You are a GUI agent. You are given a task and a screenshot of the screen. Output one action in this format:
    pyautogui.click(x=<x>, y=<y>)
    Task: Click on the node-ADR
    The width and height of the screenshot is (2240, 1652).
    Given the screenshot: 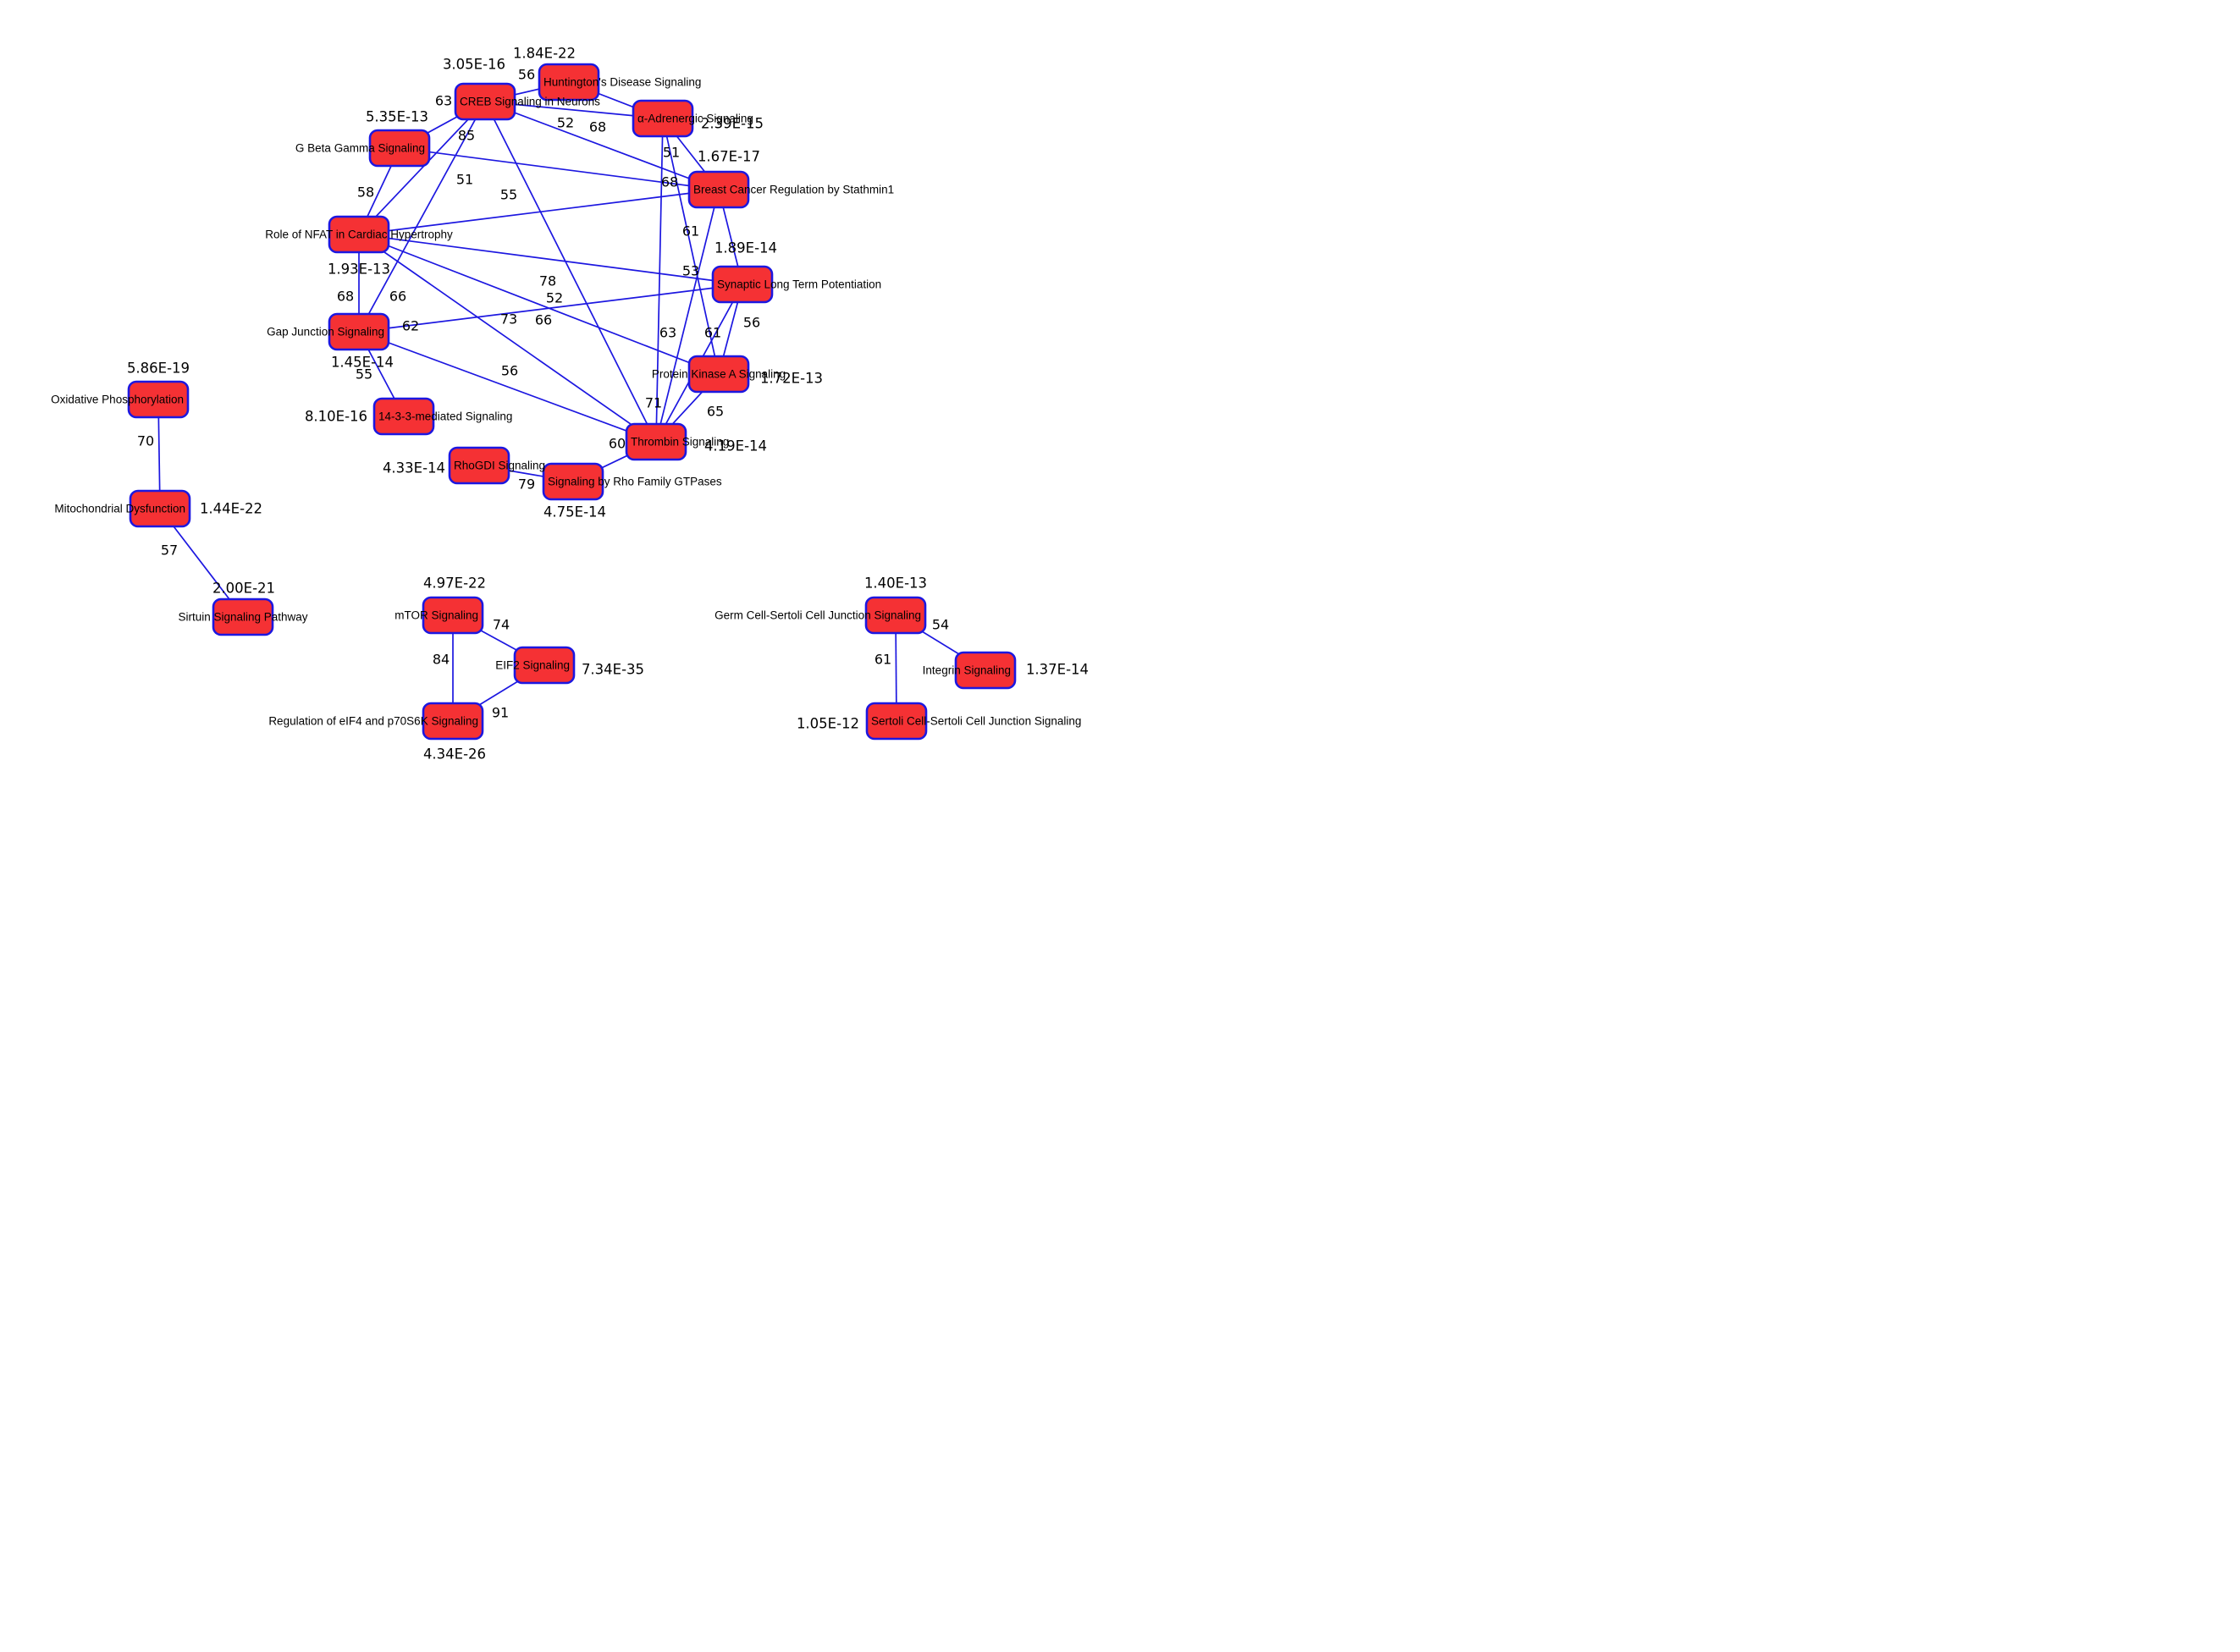 What is the action you would take?
    pyautogui.click(x=663, y=118)
    